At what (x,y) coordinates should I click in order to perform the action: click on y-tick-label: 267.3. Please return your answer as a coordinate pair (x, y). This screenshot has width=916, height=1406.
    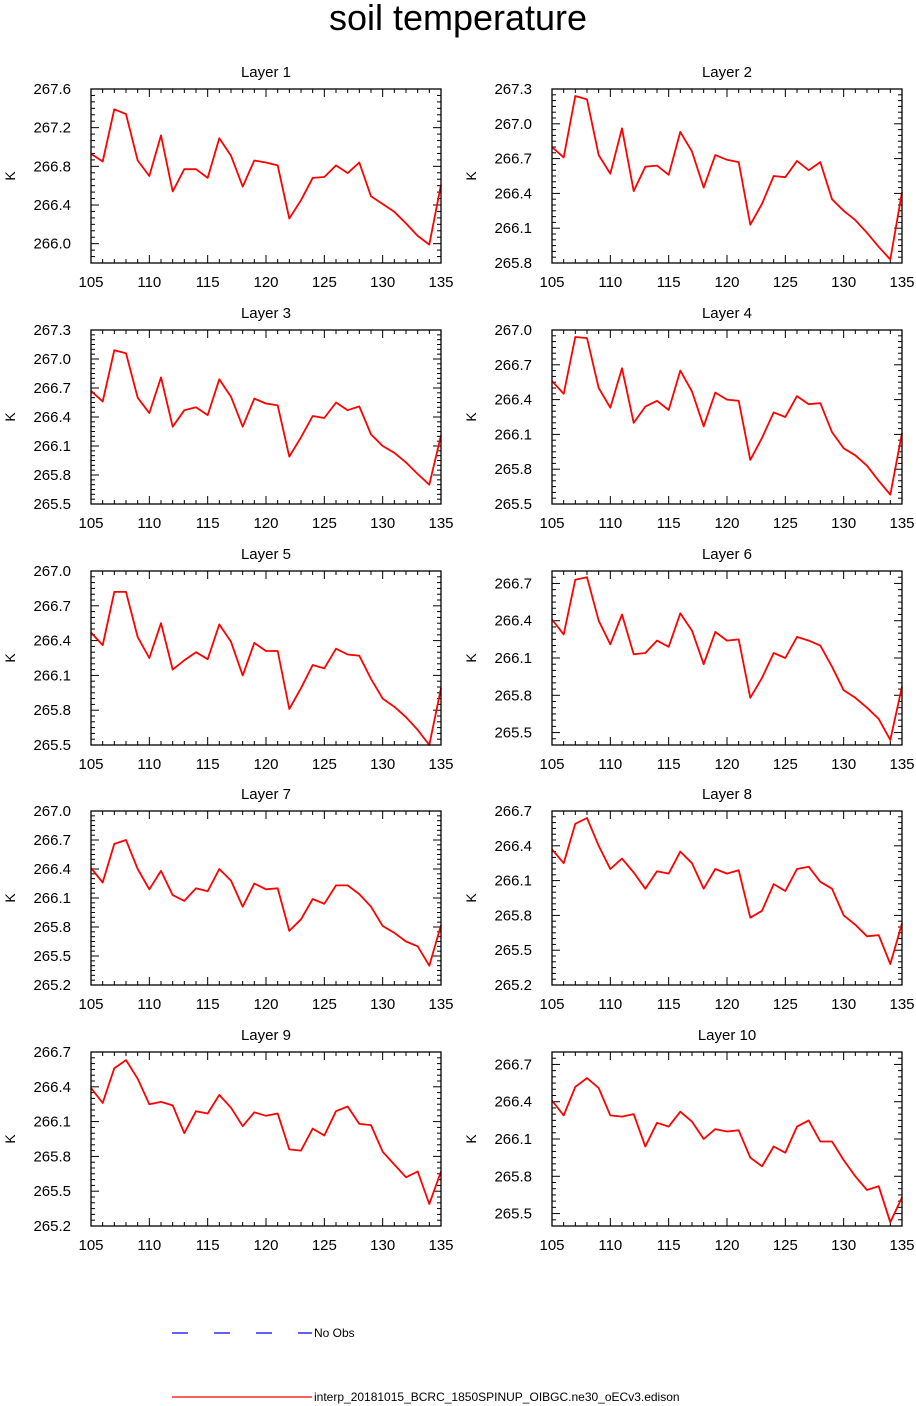
    Looking at the image, I should click on (52, 330).